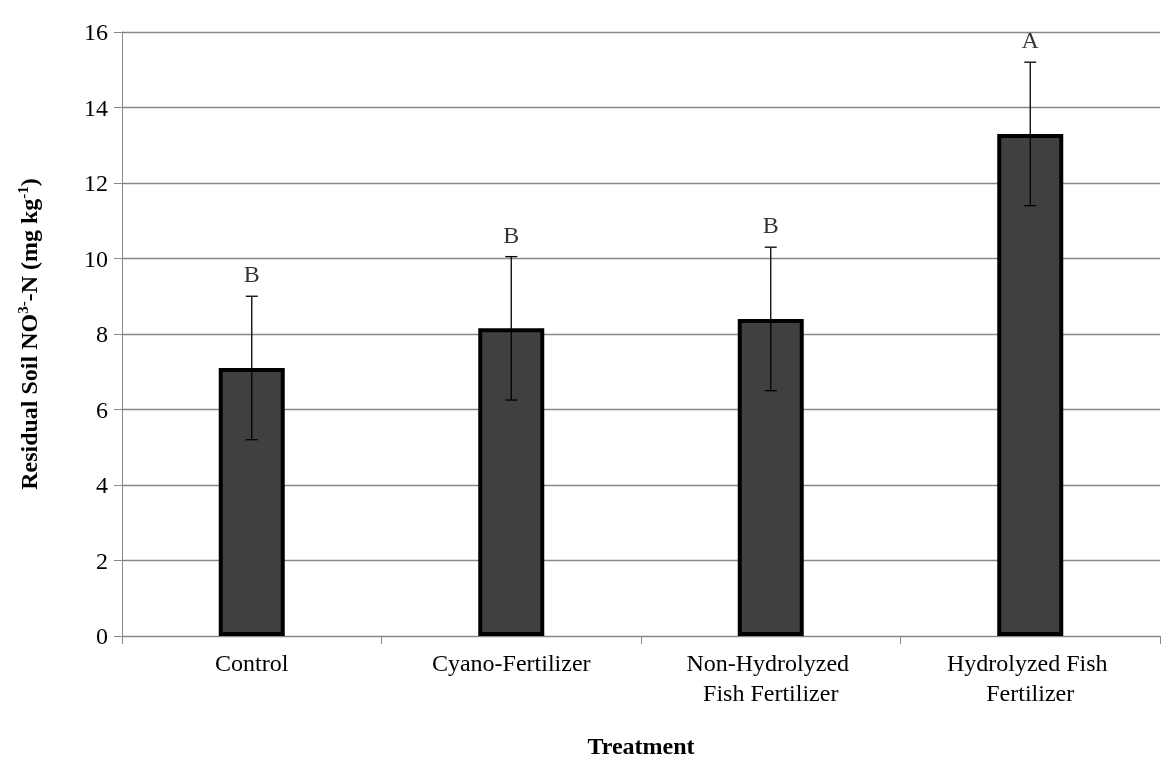  I want to click on y-tick-label: 4, so click(102, 485).